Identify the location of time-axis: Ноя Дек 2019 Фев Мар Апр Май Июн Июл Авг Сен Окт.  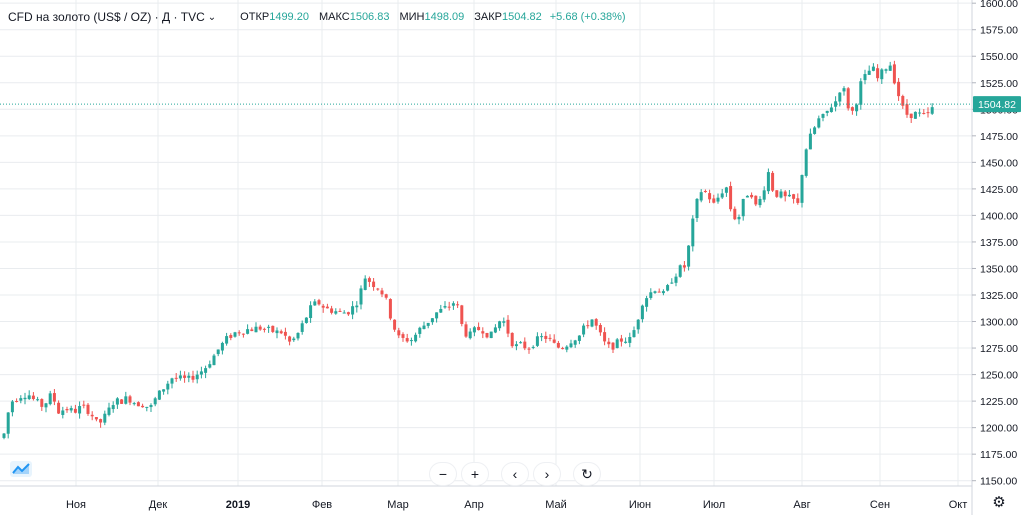
(516, 505).